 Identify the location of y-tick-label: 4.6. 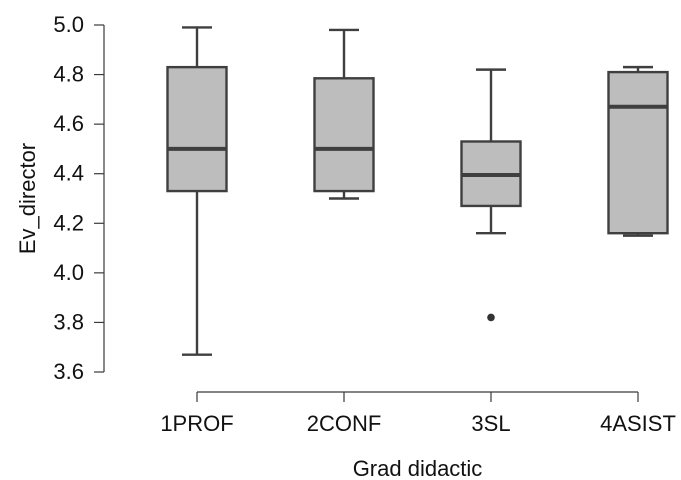
(68, 123).